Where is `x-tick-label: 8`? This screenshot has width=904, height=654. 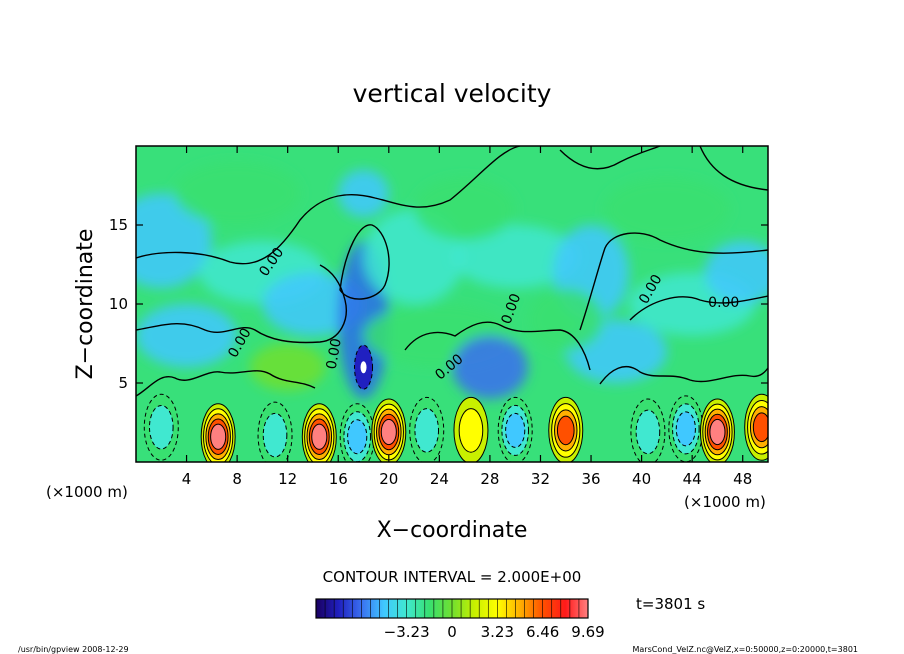
x-tick-label: 8 is located at coordinates (237, 479).